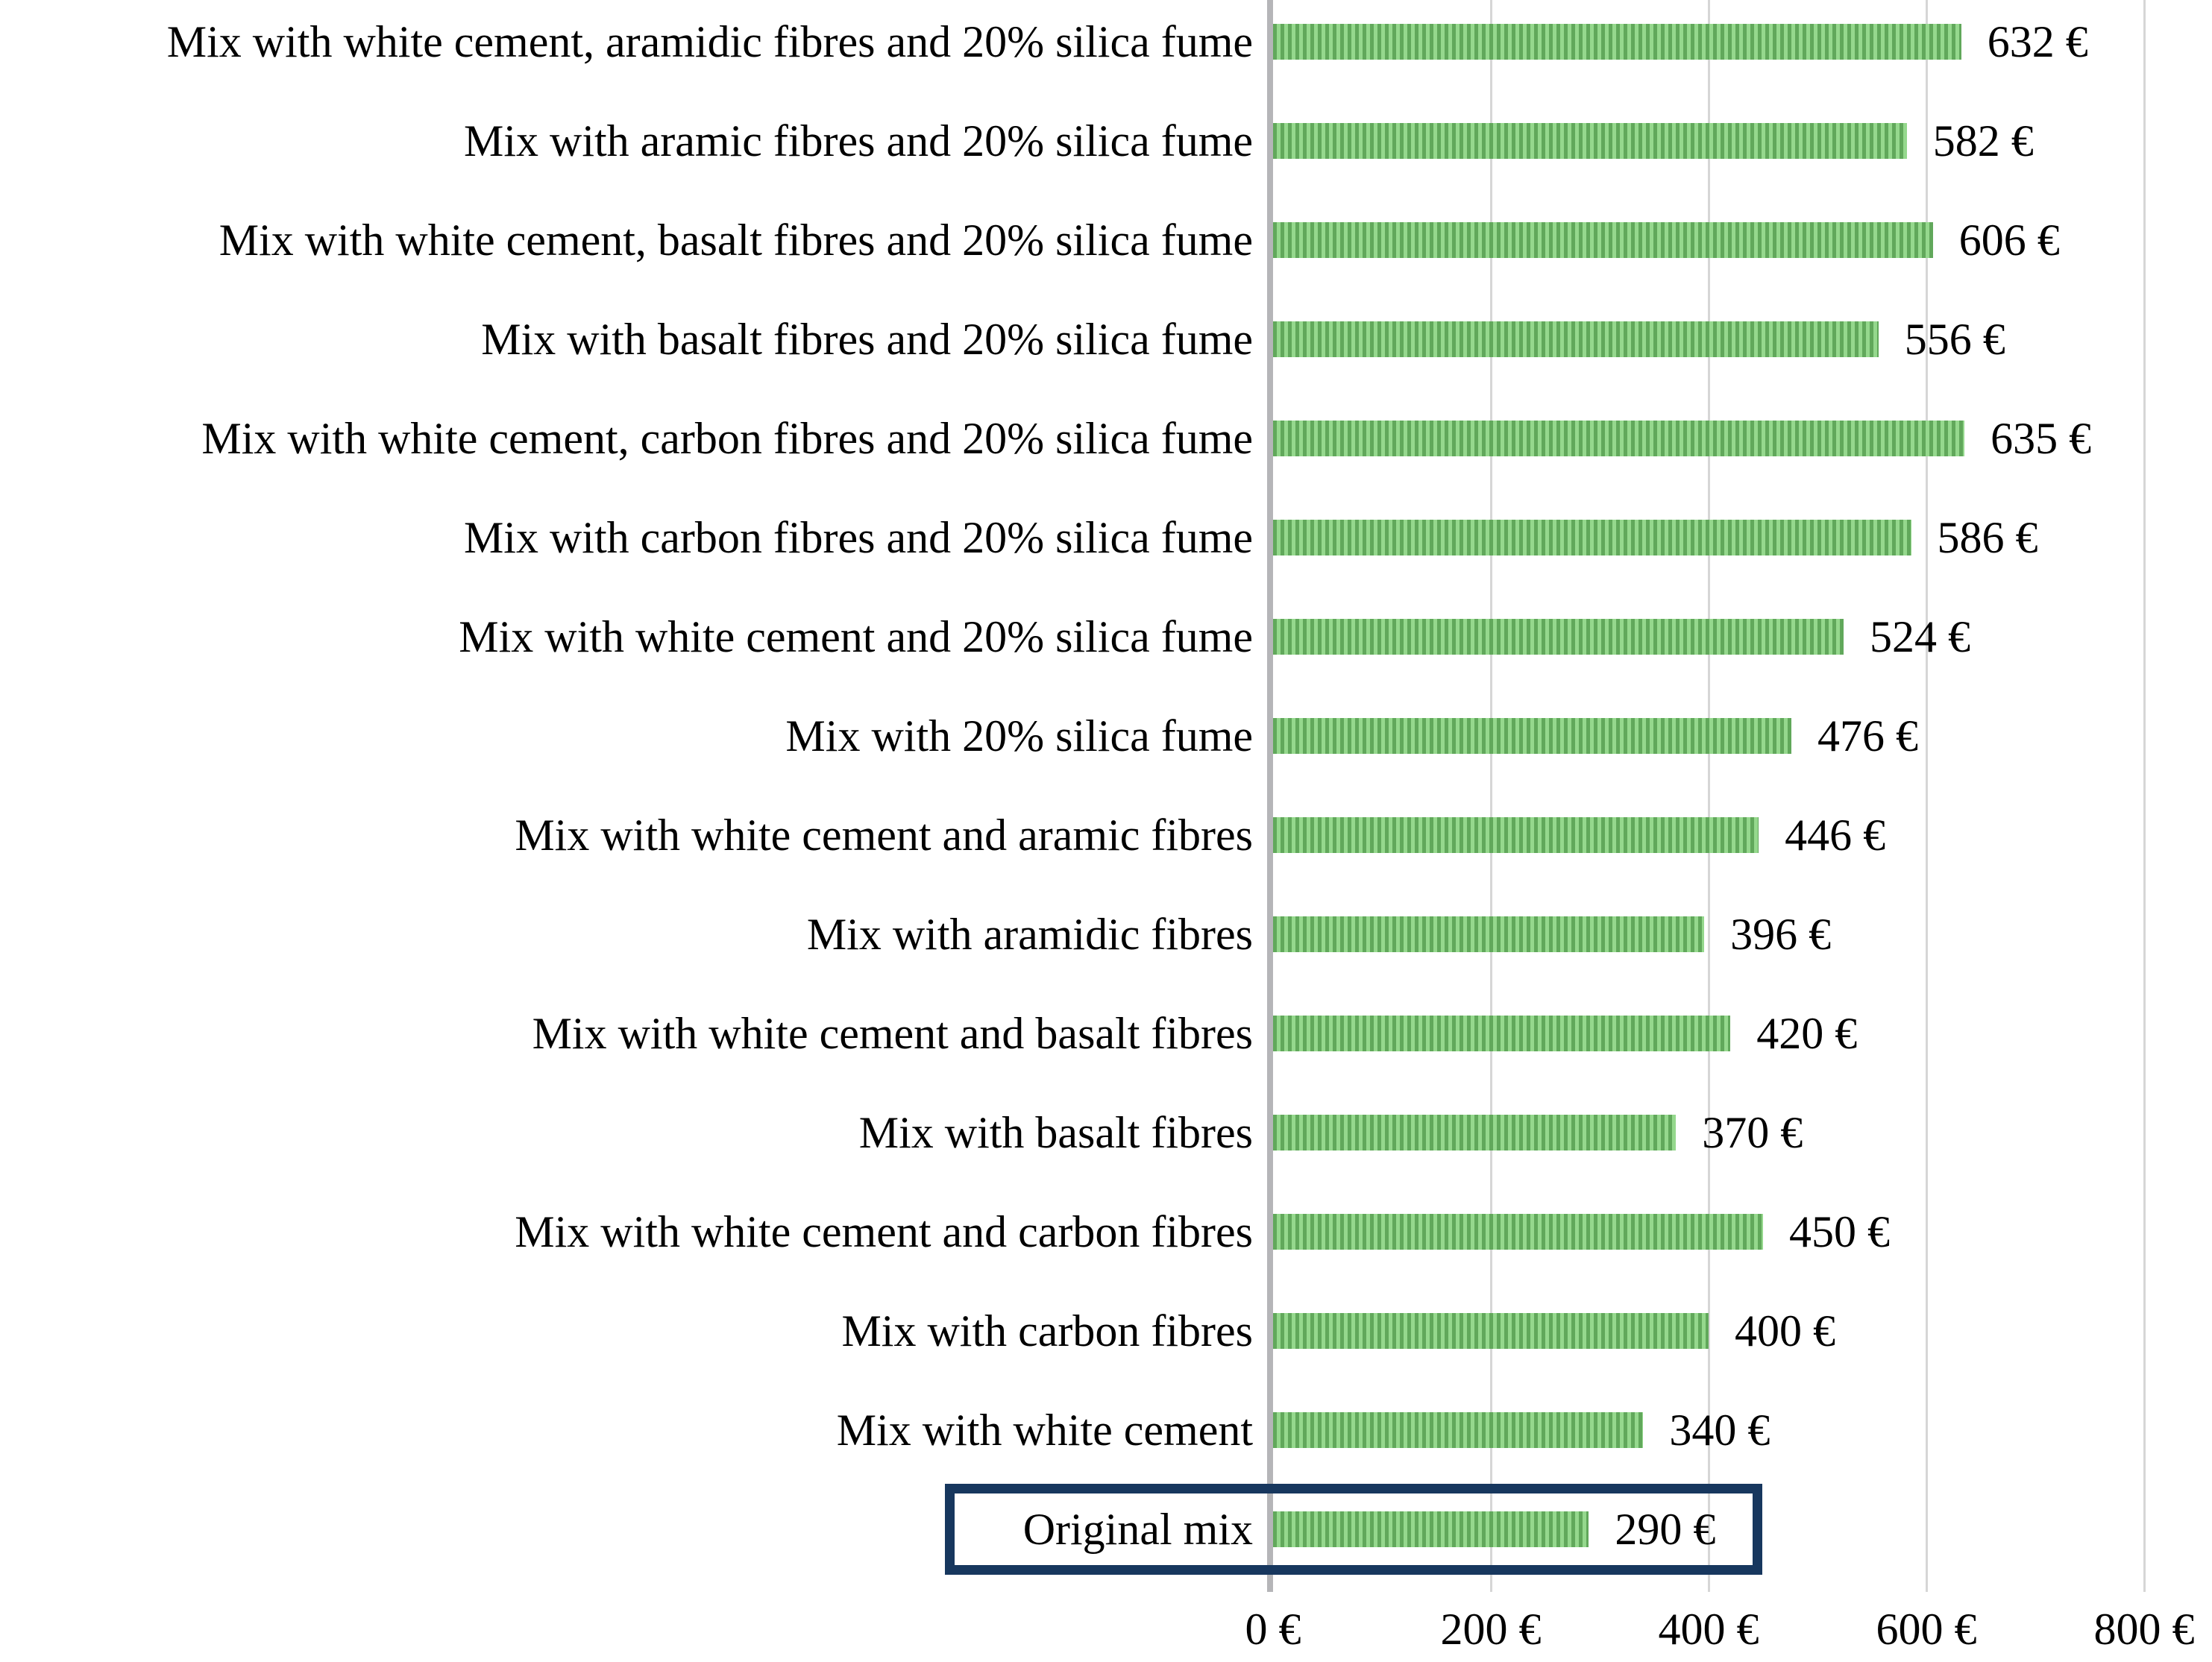 The width and height of the screenshot is (2212, 1662). I want to click on value-label: 556 €, so click(1954, 339).